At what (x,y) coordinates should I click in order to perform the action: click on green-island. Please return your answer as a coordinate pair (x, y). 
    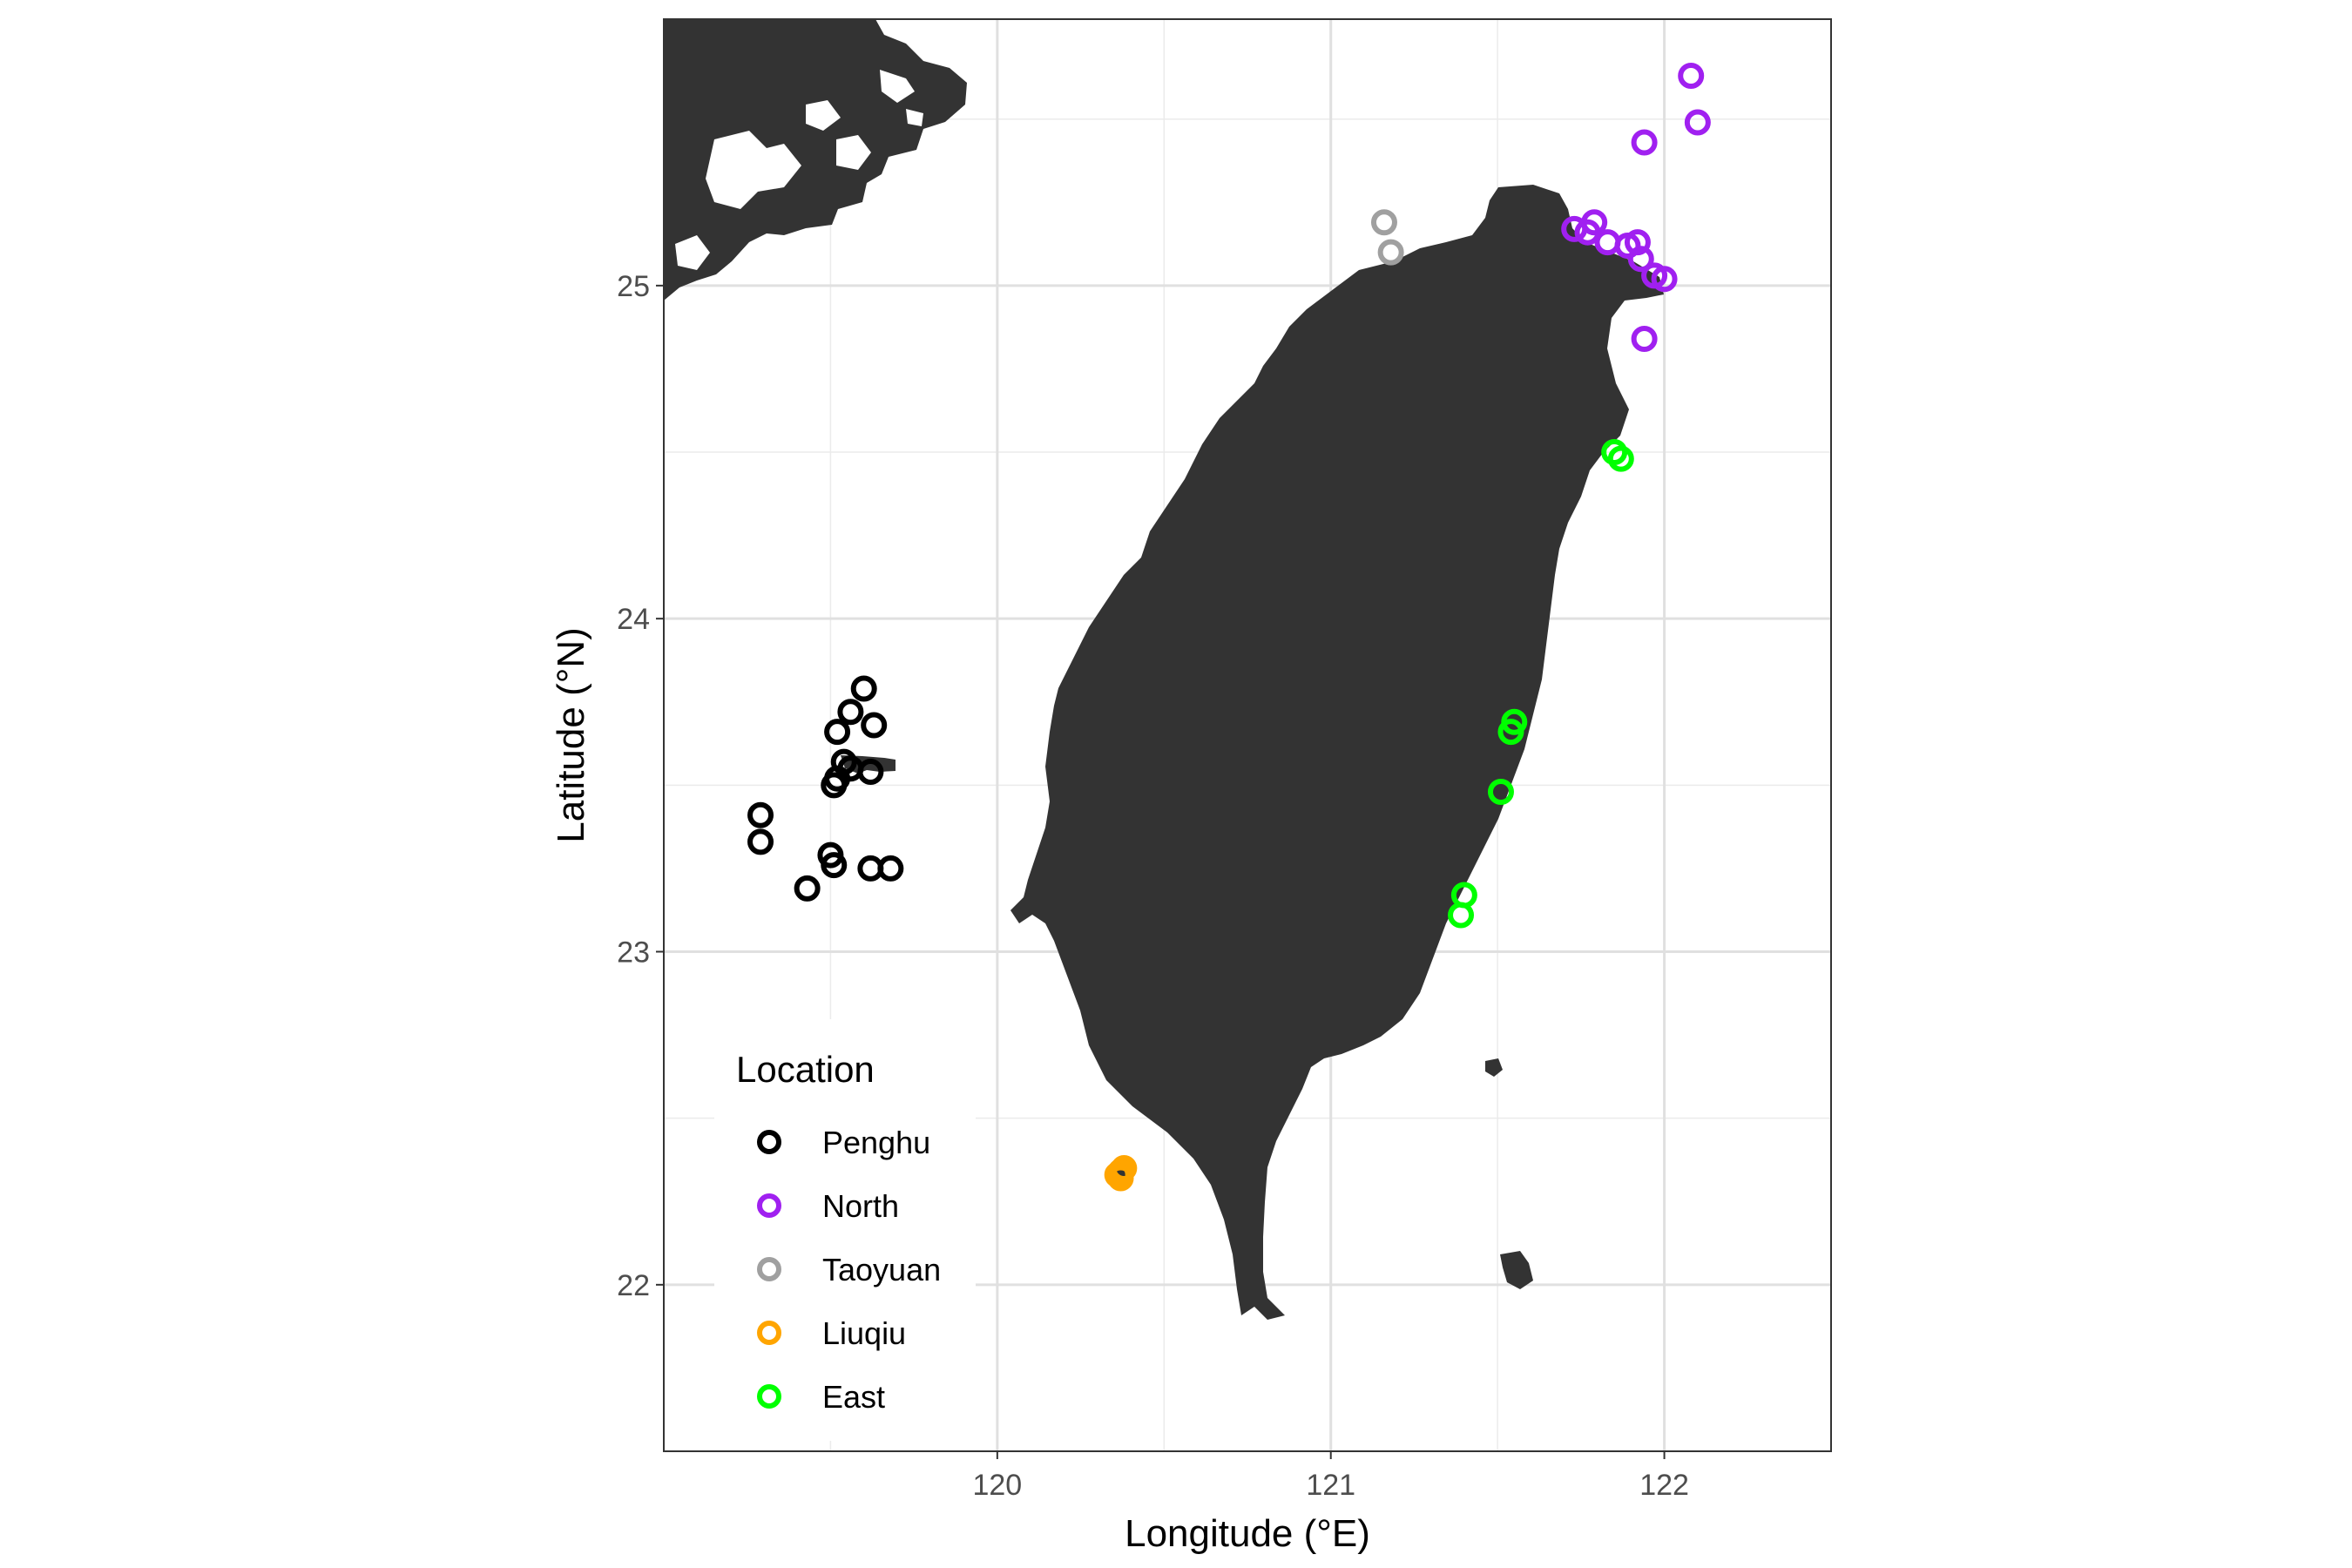
    Looking at the image, I should click on (1494, 1067).